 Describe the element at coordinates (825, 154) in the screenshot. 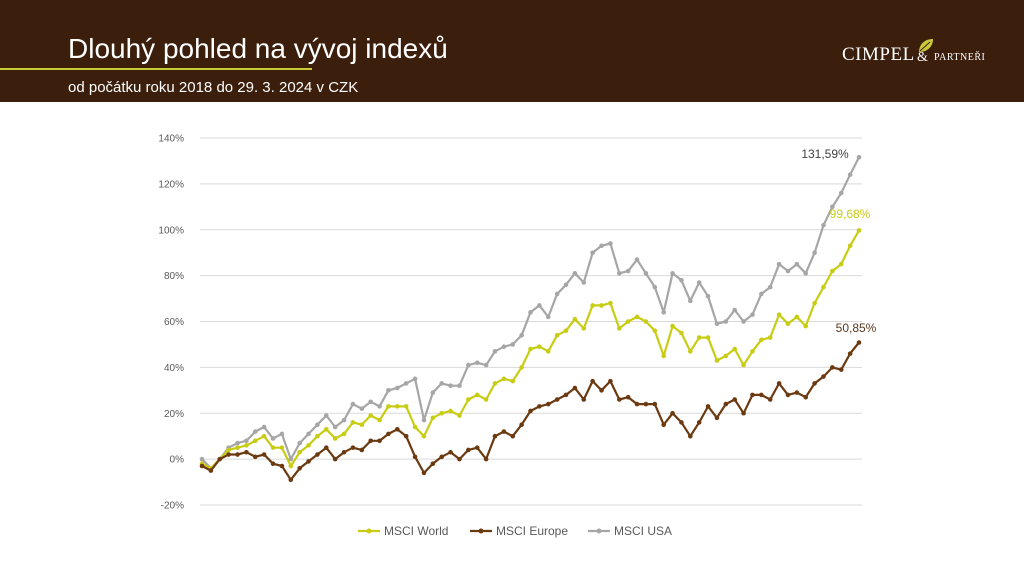

I see `end-value-label: 131,59%` at that location.